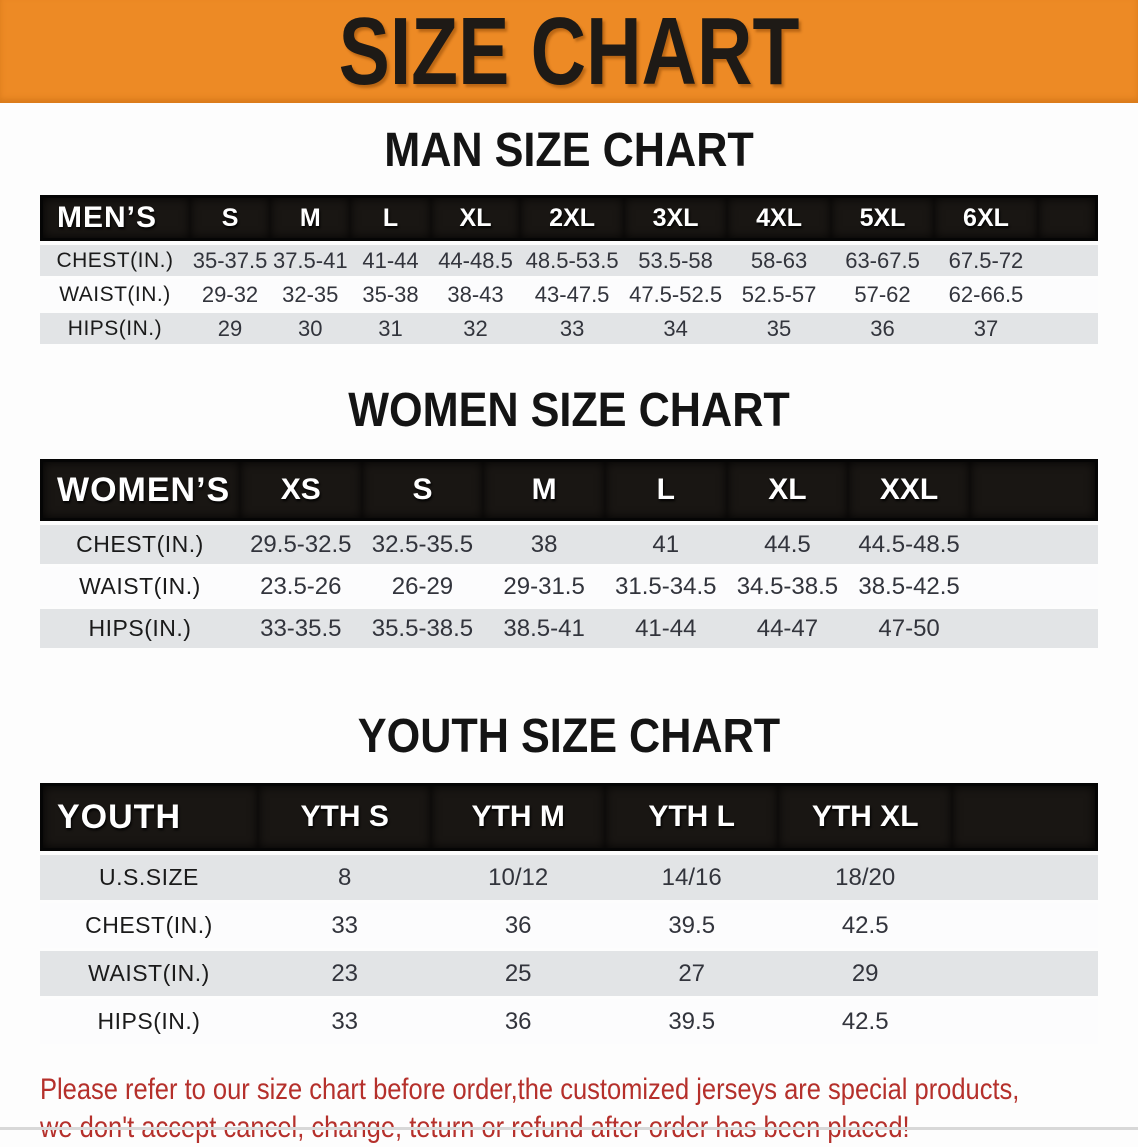 The height and width of the screenshot is (1147, 1138). What do you see at coordinates (569, 410) in the screenshot?
I see `women-section-heading: WOMEN SIZE CHART` at bounding box center [569, 410].